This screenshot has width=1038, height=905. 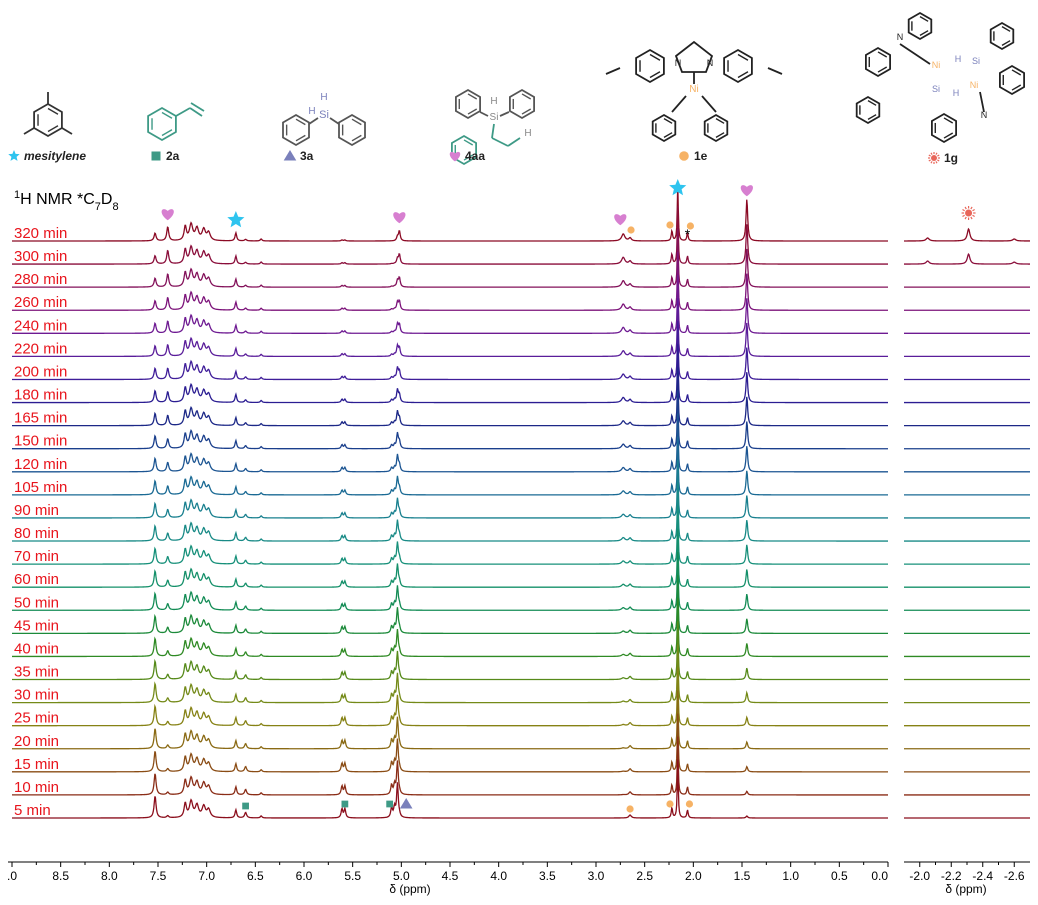 What do you see at coordinates (173, 156) in the screenshot?
I see `legend-label-2a: 2a` at bounding box center [173, 156].